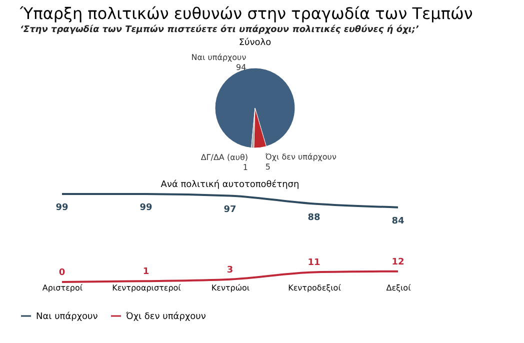  What do you see at coordinates (230, 184) in the screenshot?
I see `chart-title: Ανά πολιτική αυτοτοποθέτηση` at bounding box center [230, 184].